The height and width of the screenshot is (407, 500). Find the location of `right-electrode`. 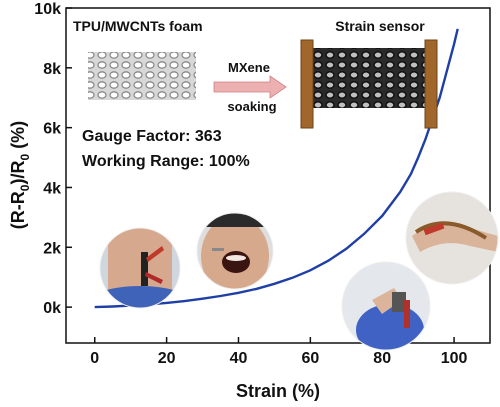

right-electrode is located at coordinates (431, 84).